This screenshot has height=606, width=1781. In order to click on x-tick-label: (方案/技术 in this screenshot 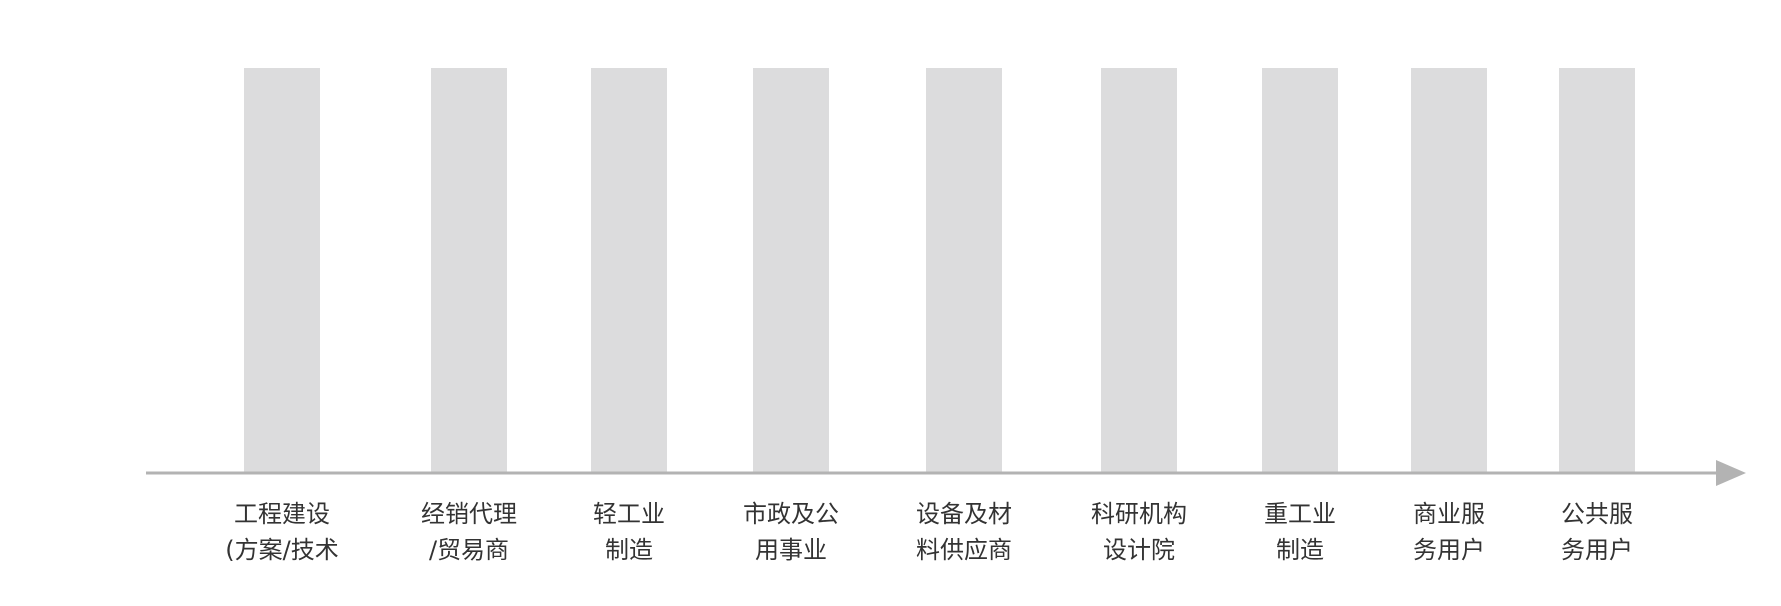, I will do `click(281, 550)`.